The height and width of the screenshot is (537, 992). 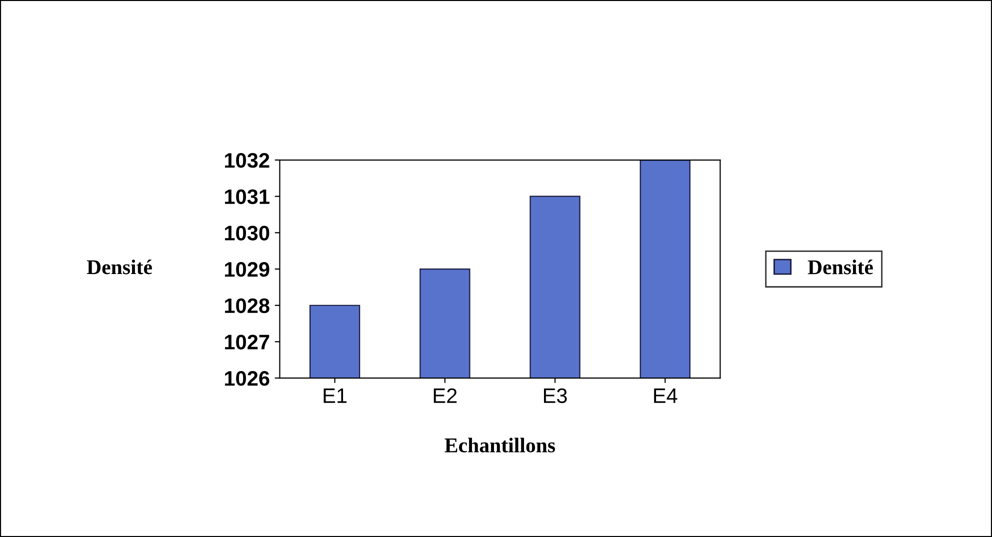 What do you see at coordinates (555, 396) in the screenshot?
I see `x-tick-label: E3` at bounding box center [555, 396].